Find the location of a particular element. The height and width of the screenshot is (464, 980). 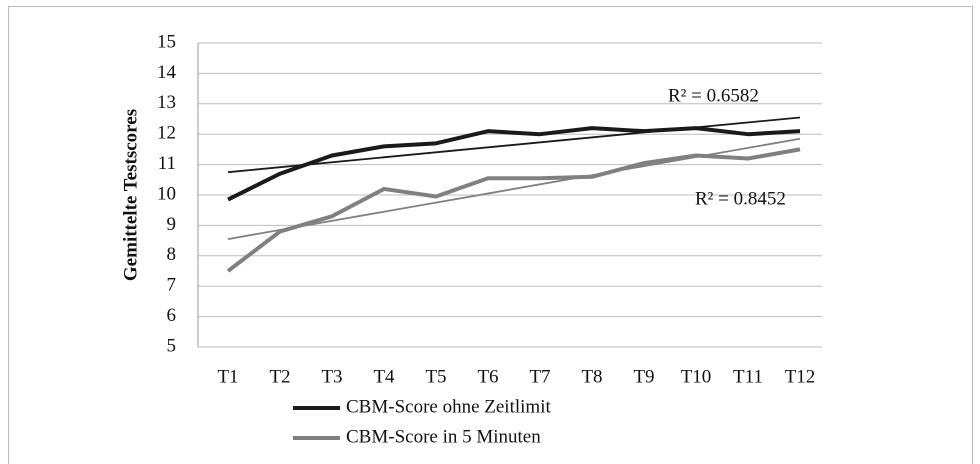

x-tick-label: T1 is located at coordinates (227, 376).